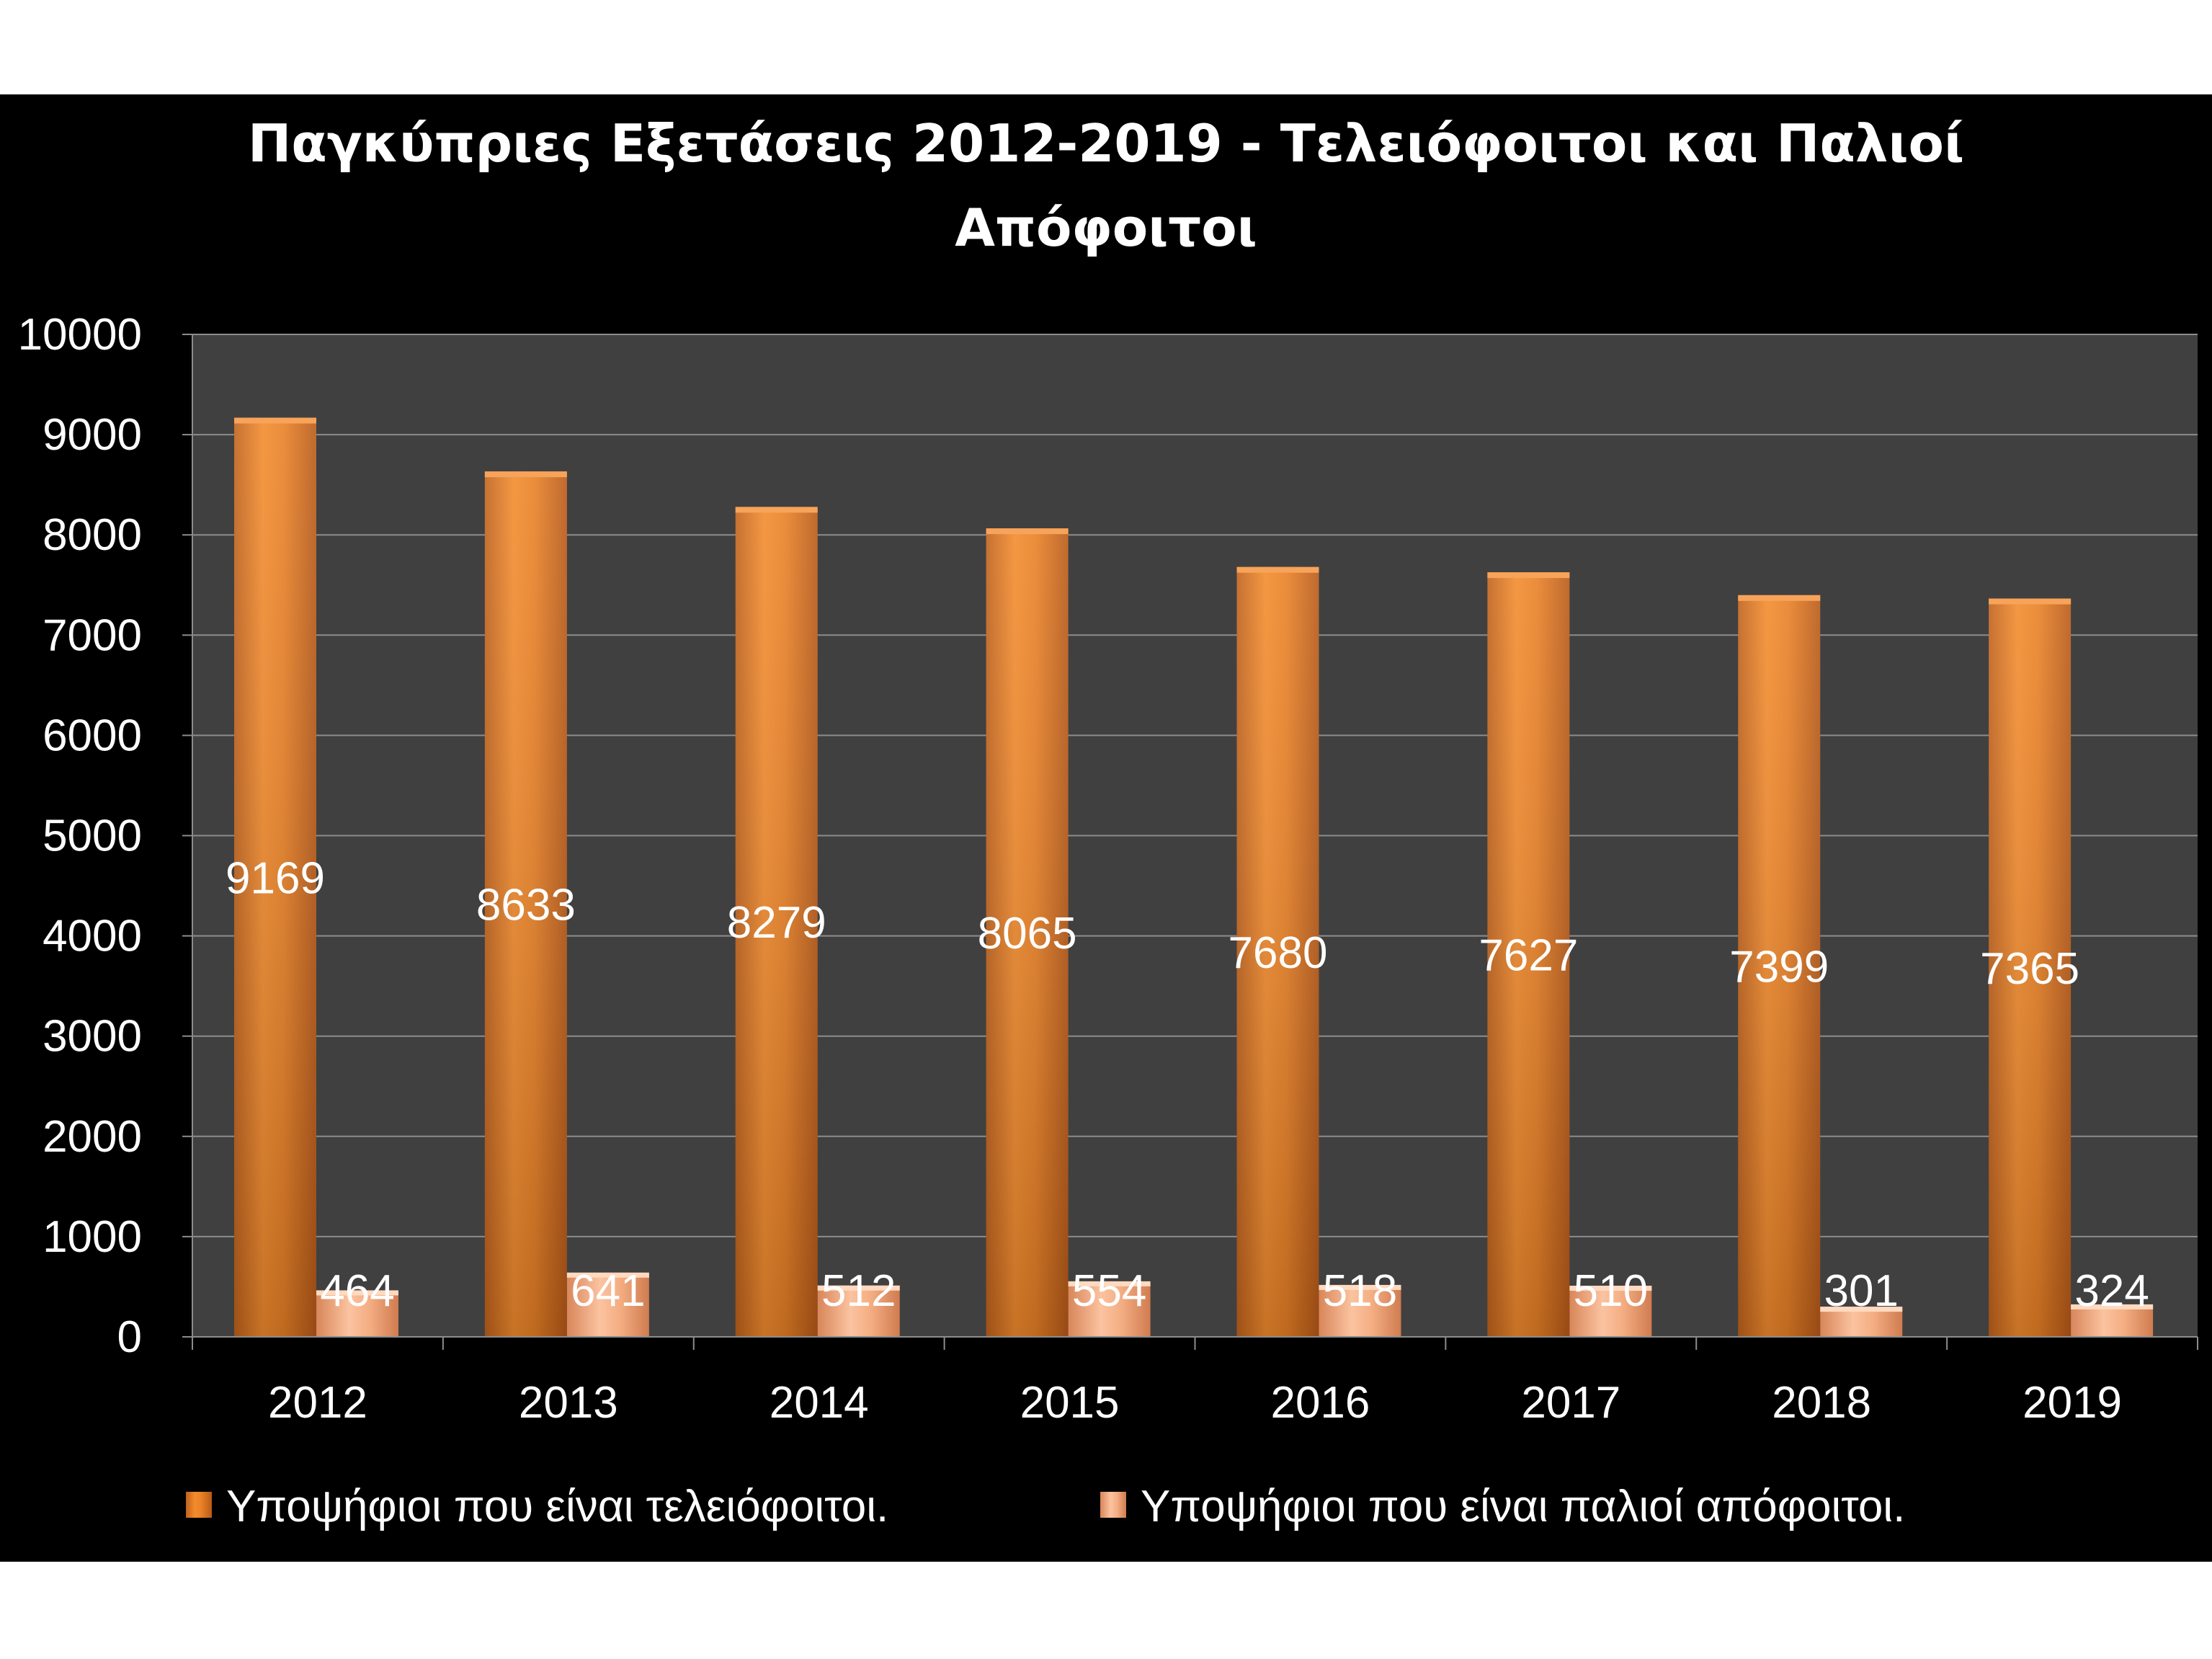 The height and width of the screenshot is (1659, 2212). What do you see at coordinates (1070, 1403) in the screenshot?
I see `x-tick-label: 2015` at bounding box center [1070, 1403].